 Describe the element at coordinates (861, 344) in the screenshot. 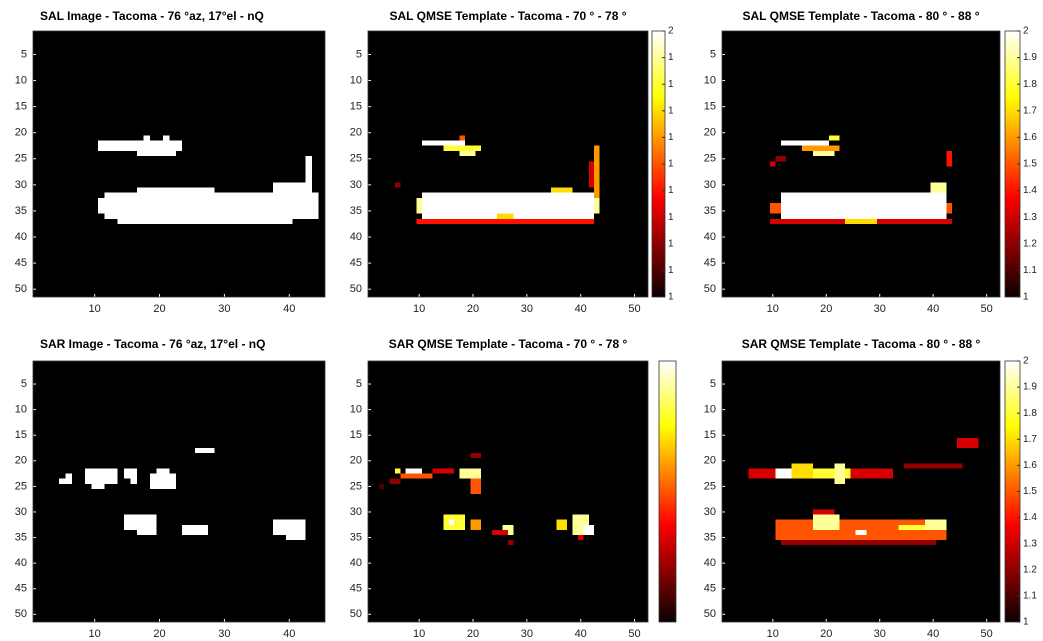

I see `panel-title: SAR QMSE Template - Tacoma - 80 ° - 88 °` at that location.